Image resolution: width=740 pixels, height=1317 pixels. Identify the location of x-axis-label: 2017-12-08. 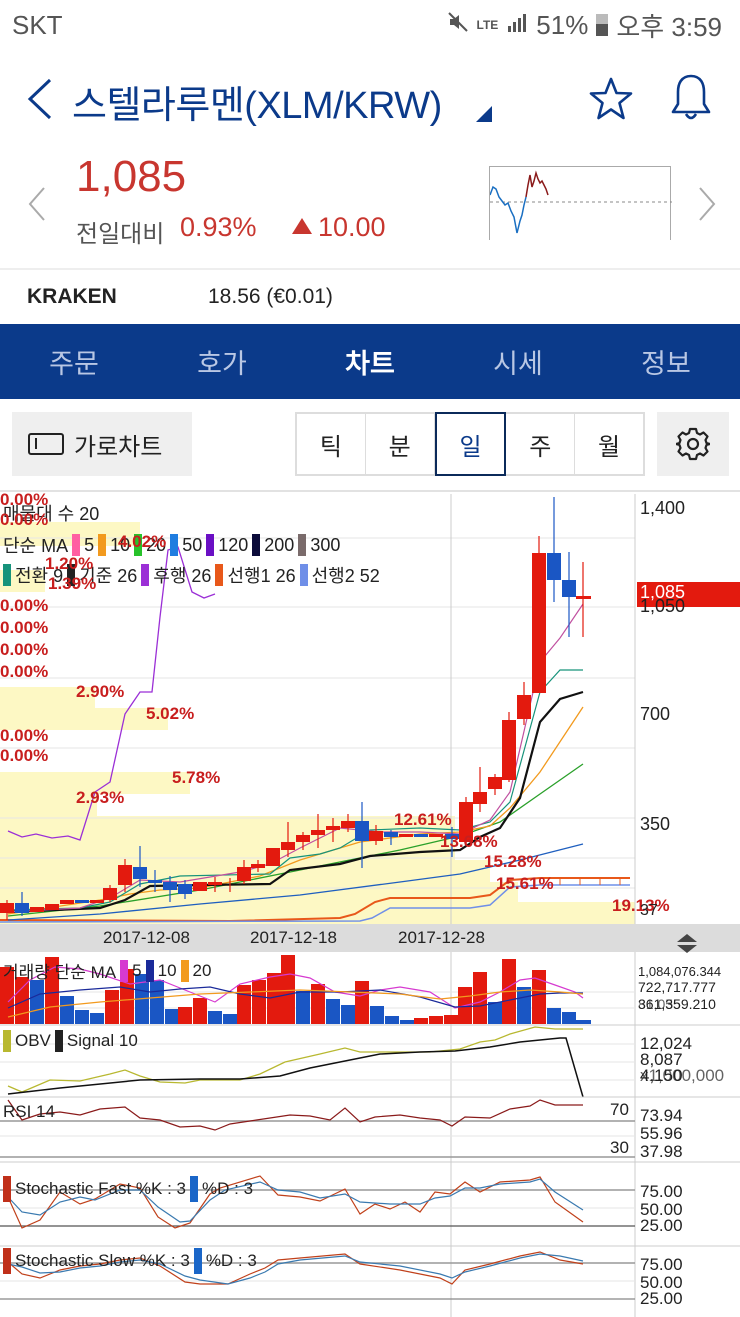
(146, 937).